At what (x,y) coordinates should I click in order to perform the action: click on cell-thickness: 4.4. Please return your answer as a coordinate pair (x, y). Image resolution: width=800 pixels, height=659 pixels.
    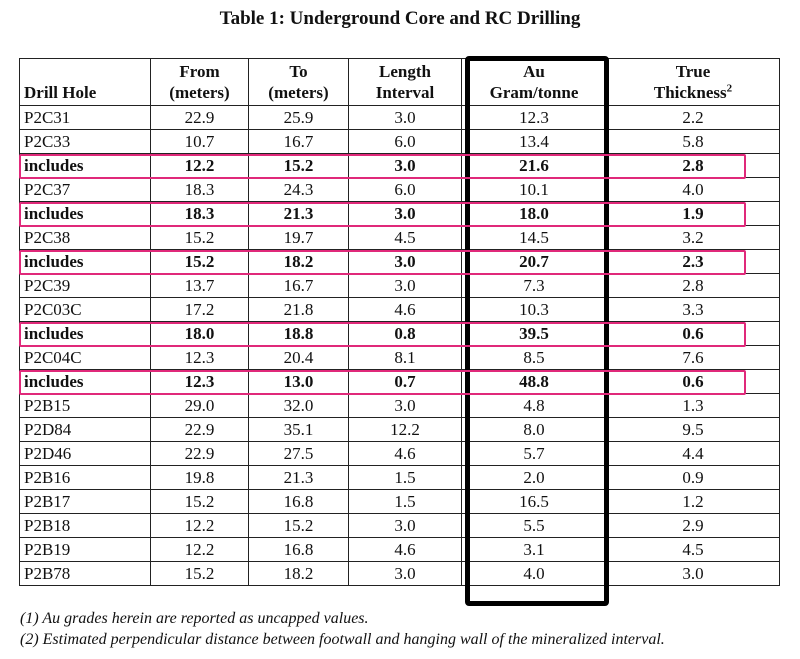
    Looking at the image, I should click on (693, 453).